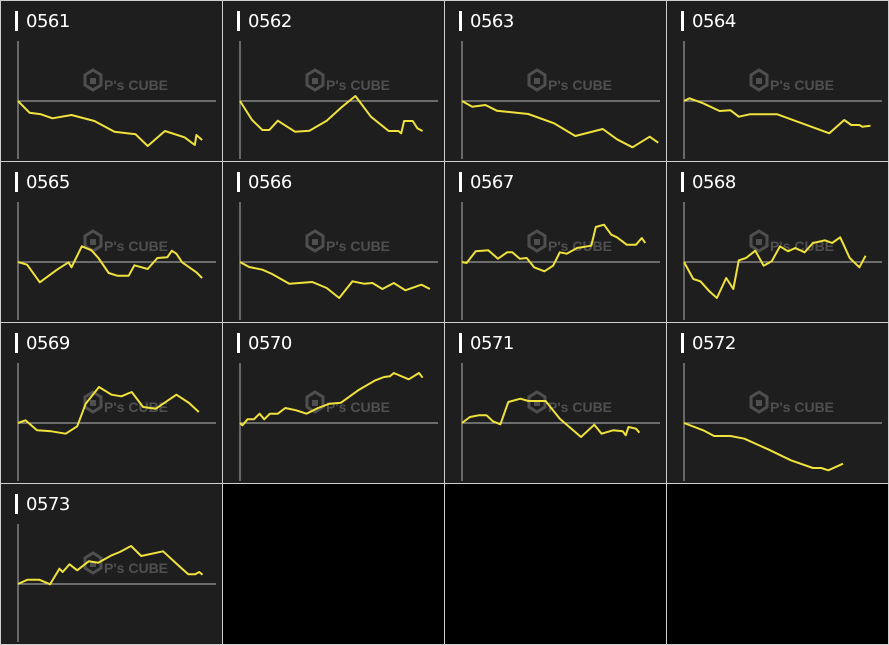  I want to click on chart-panel: 0561 P's CUBE, so click(111, 81).